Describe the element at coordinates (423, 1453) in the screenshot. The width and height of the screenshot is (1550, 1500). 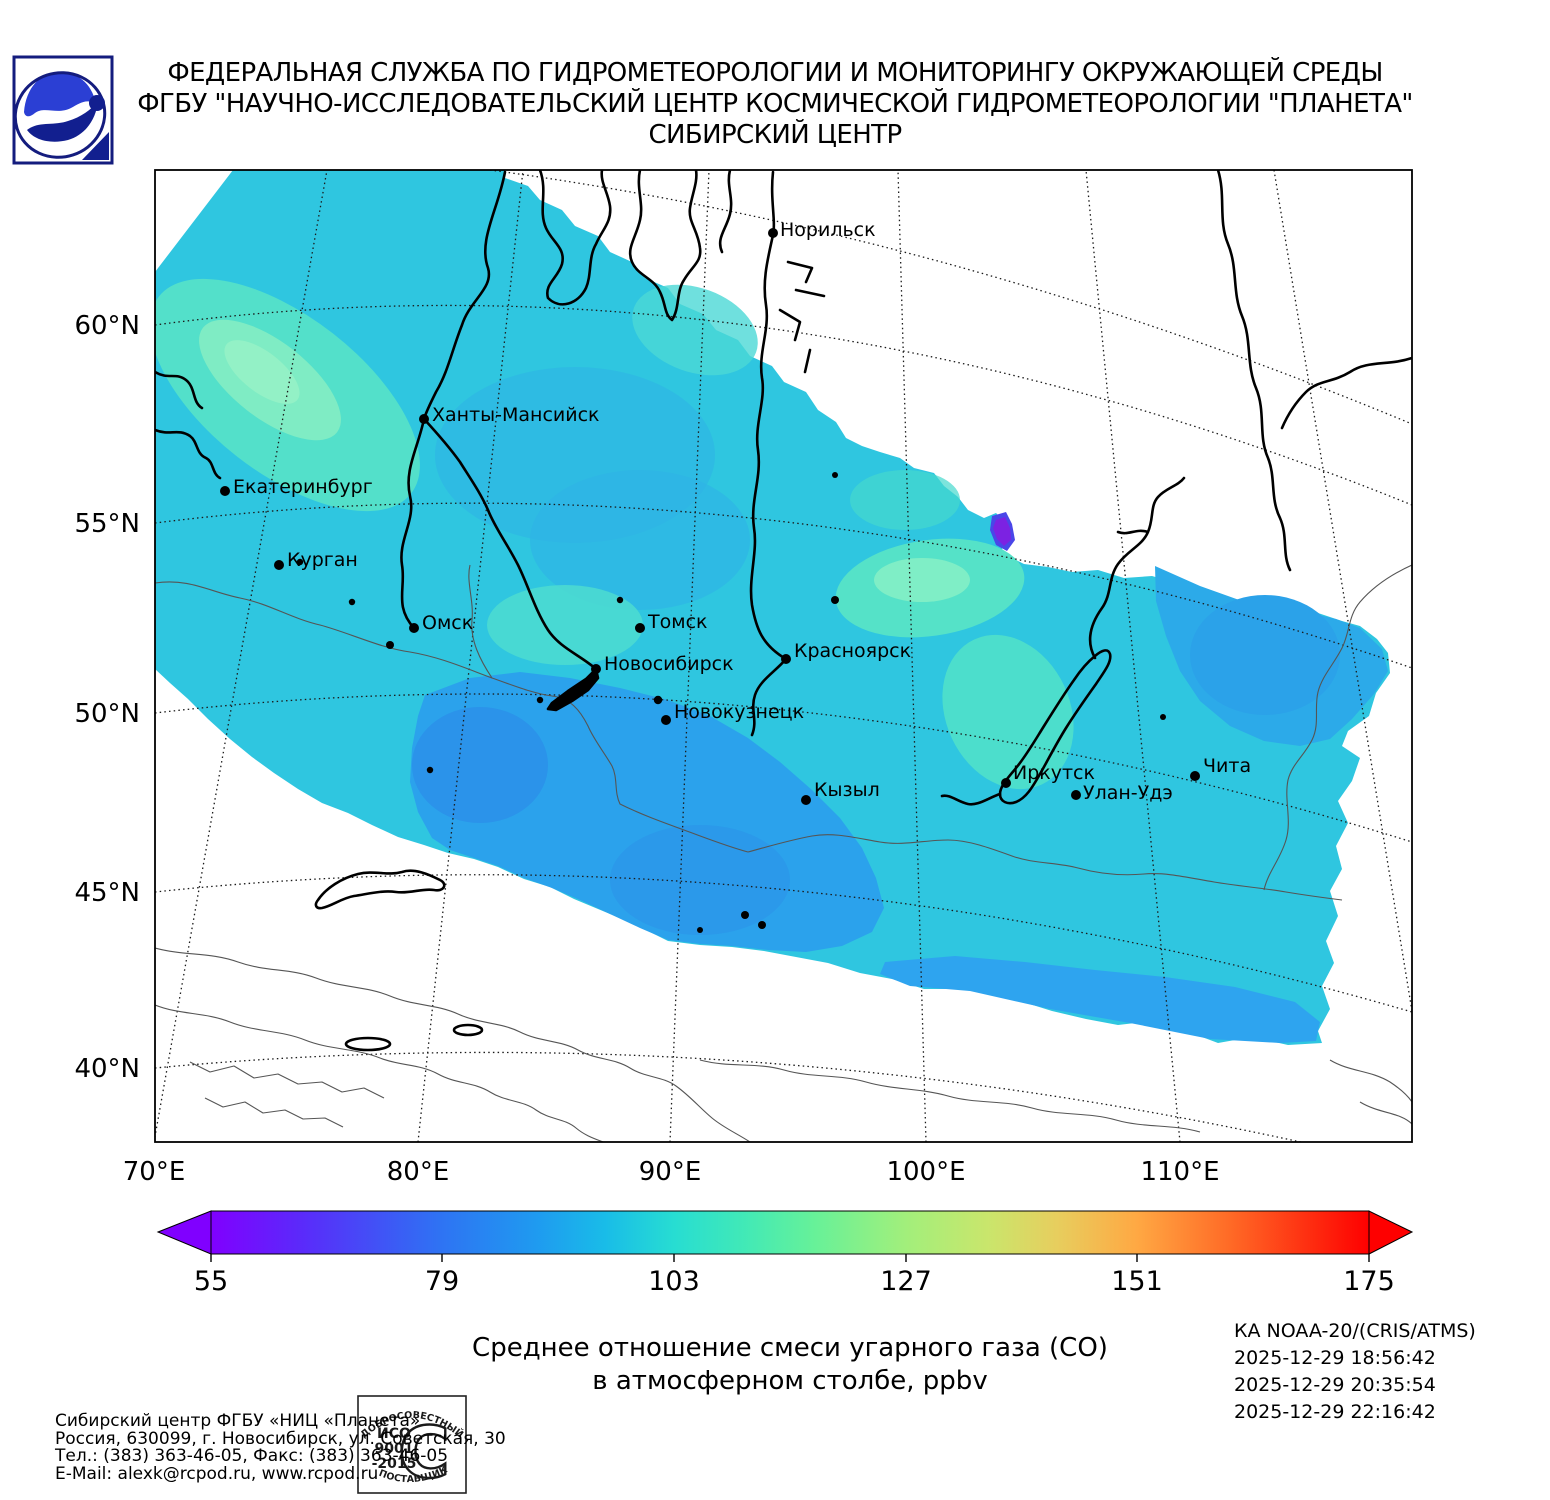
I see `stamp-letter: С` at that location.